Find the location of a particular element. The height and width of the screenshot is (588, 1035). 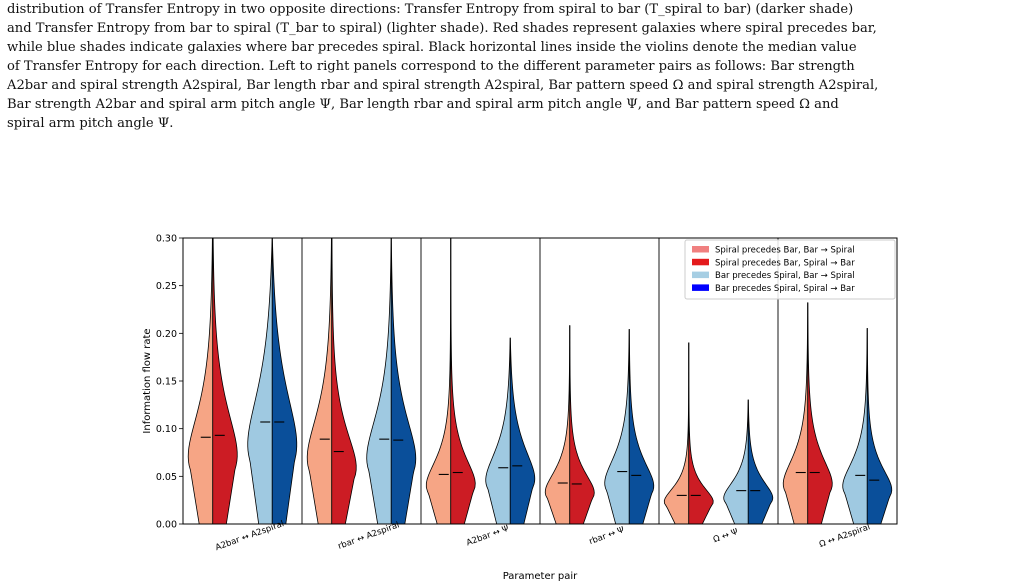

y-axis-label: Information flow rate is located at coordinates (147, 380).